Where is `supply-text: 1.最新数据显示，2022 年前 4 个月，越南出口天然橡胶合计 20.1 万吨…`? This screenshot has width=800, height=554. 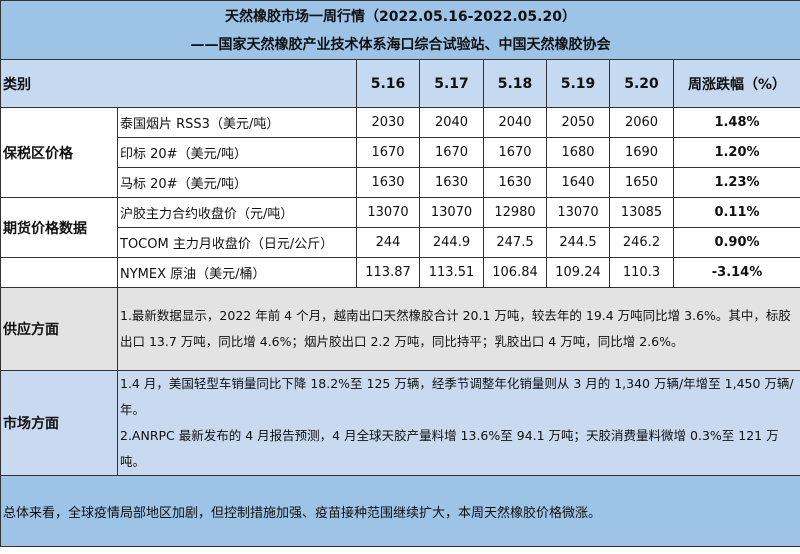
supply-text: 1.最新数据显示，2022 年前 4 个月，越南出口天然橡胶合计 20.1 万吨… is located at coordinates (458, 329).